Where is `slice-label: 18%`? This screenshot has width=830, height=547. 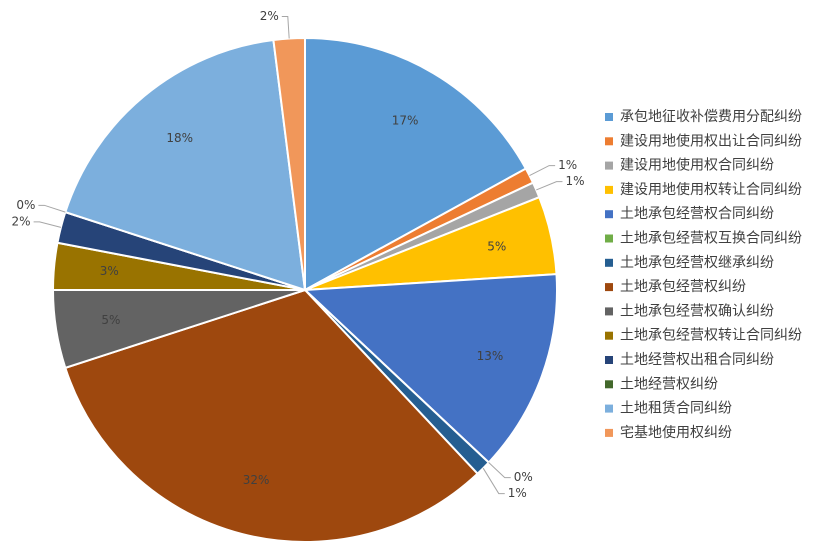 slice-label: 18% is located at coordinates (179, 138).